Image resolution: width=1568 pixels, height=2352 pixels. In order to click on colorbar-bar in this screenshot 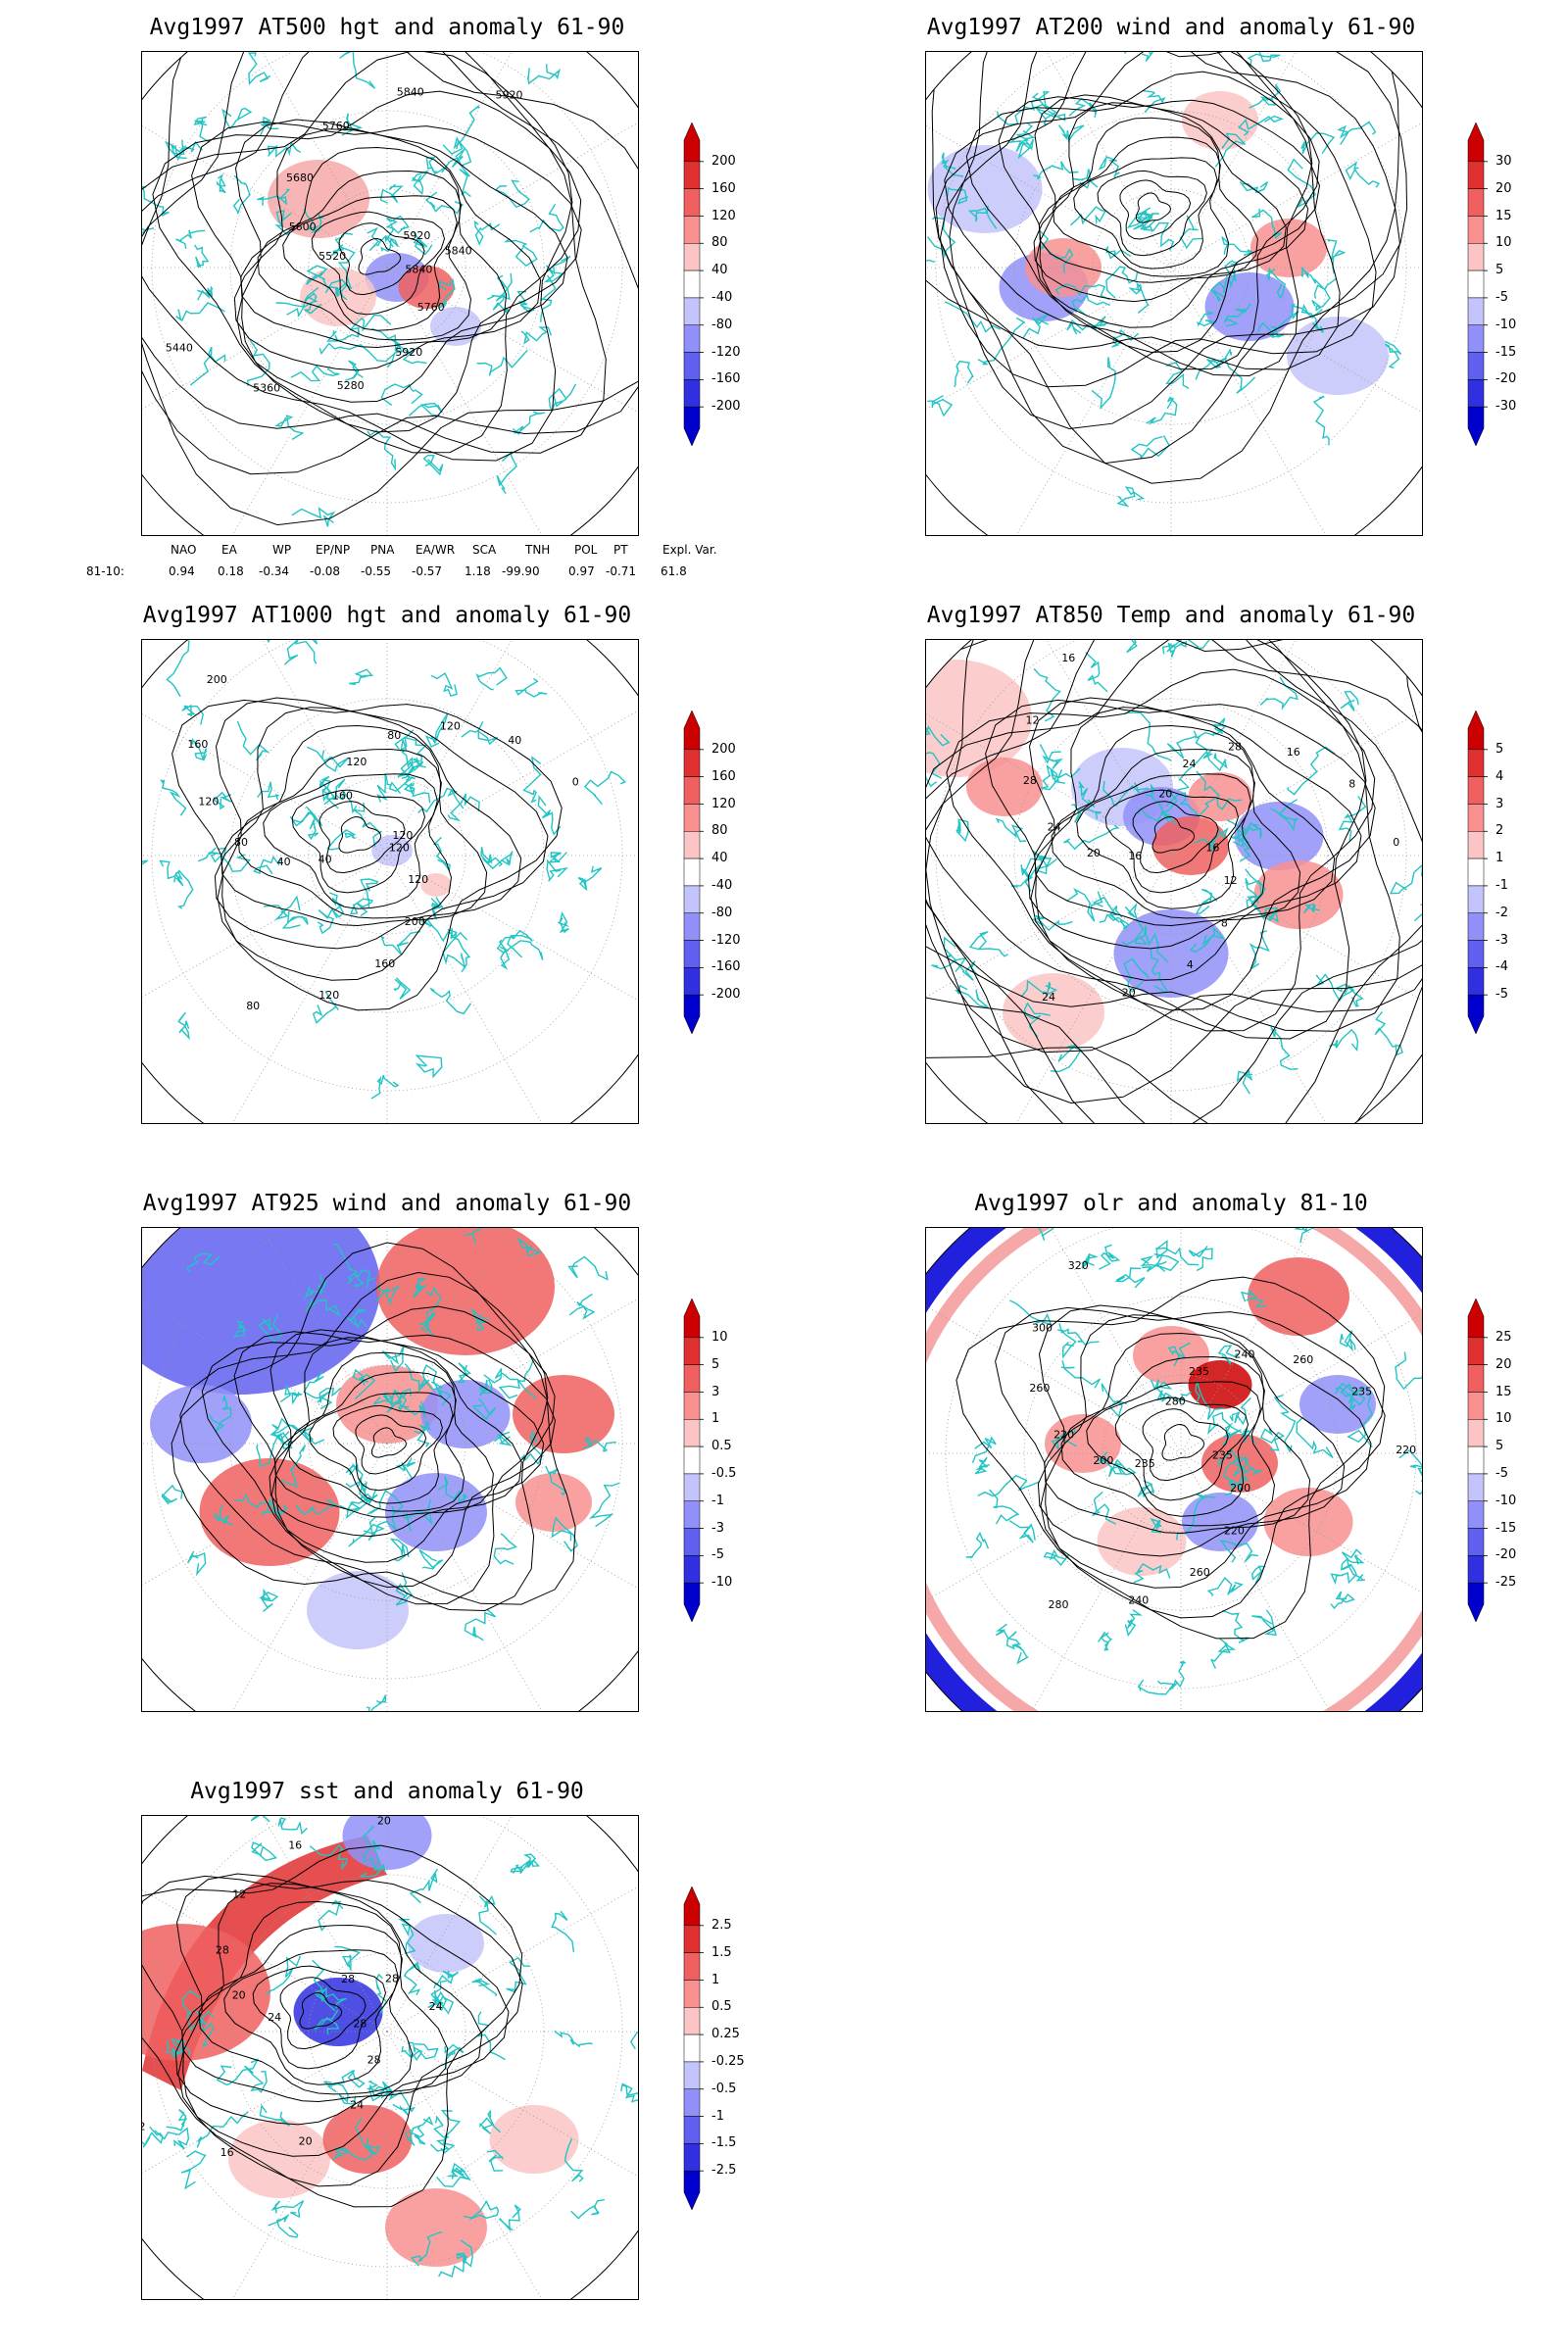, I will do `click(1477, 1460)`.